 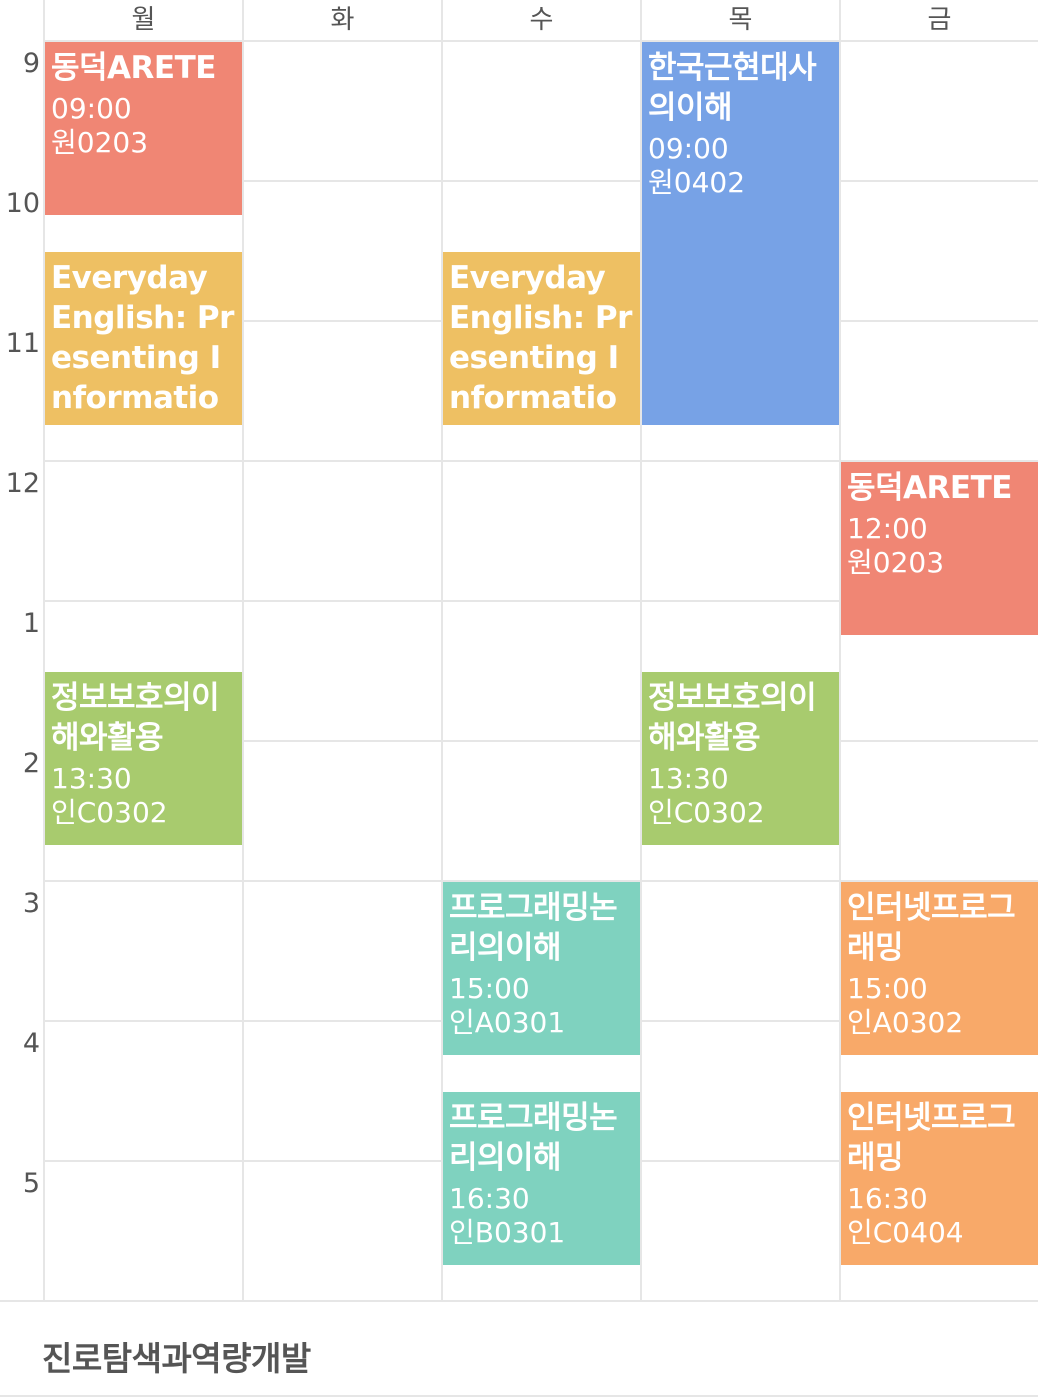 What do you see at coordinates (507, 1022) in the screenshot?
I see `course-room: 인A0301` at bounding box center [507, 1022].